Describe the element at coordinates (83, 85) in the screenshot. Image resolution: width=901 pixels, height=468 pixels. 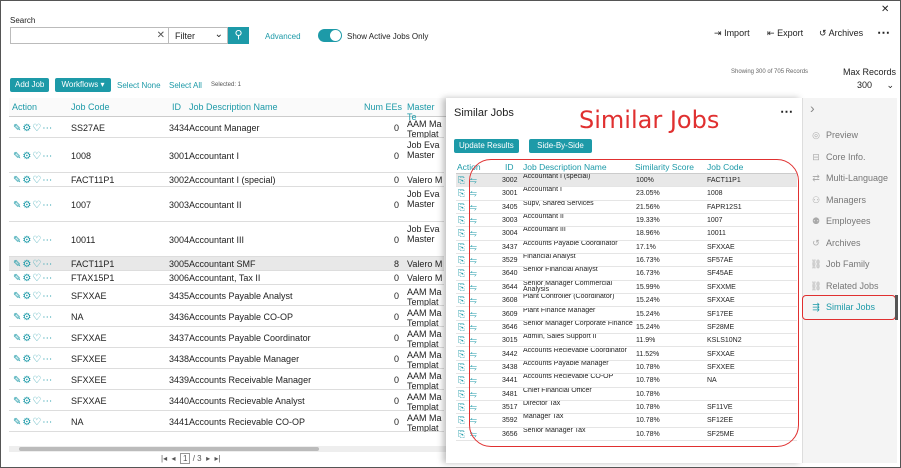
I see `workflows-button: Workflows ▾` at that location.